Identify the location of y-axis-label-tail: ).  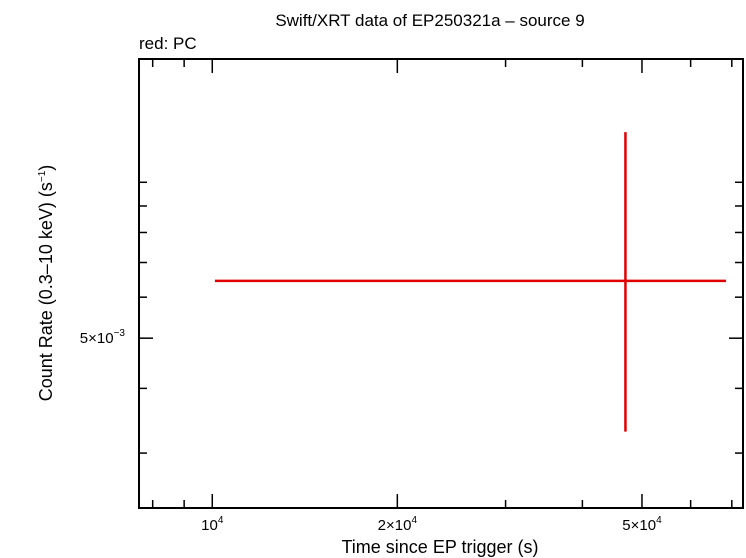
(46, 168).